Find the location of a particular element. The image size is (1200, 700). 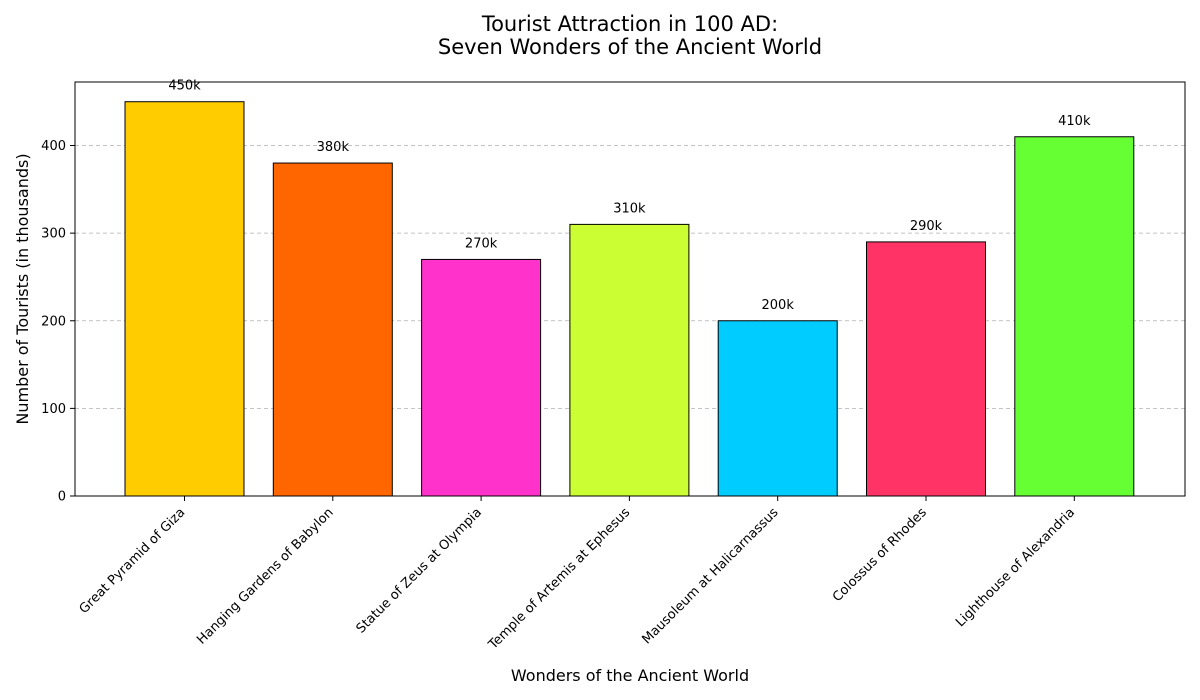

data-label: 450k is located at coordinates (184, 86).